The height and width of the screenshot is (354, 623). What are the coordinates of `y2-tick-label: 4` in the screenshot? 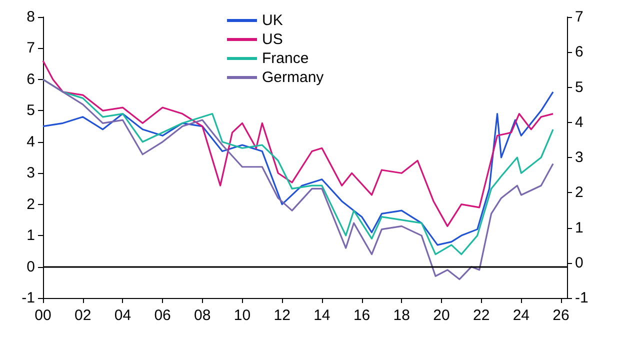 It's located at (579, 122).